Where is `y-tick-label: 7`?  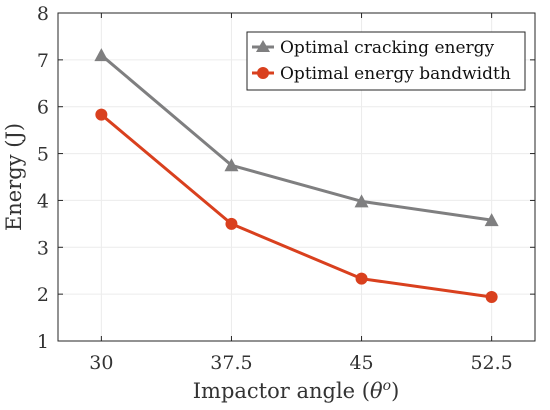 y-tick-label: 7 is located at coordinates (43, 61).